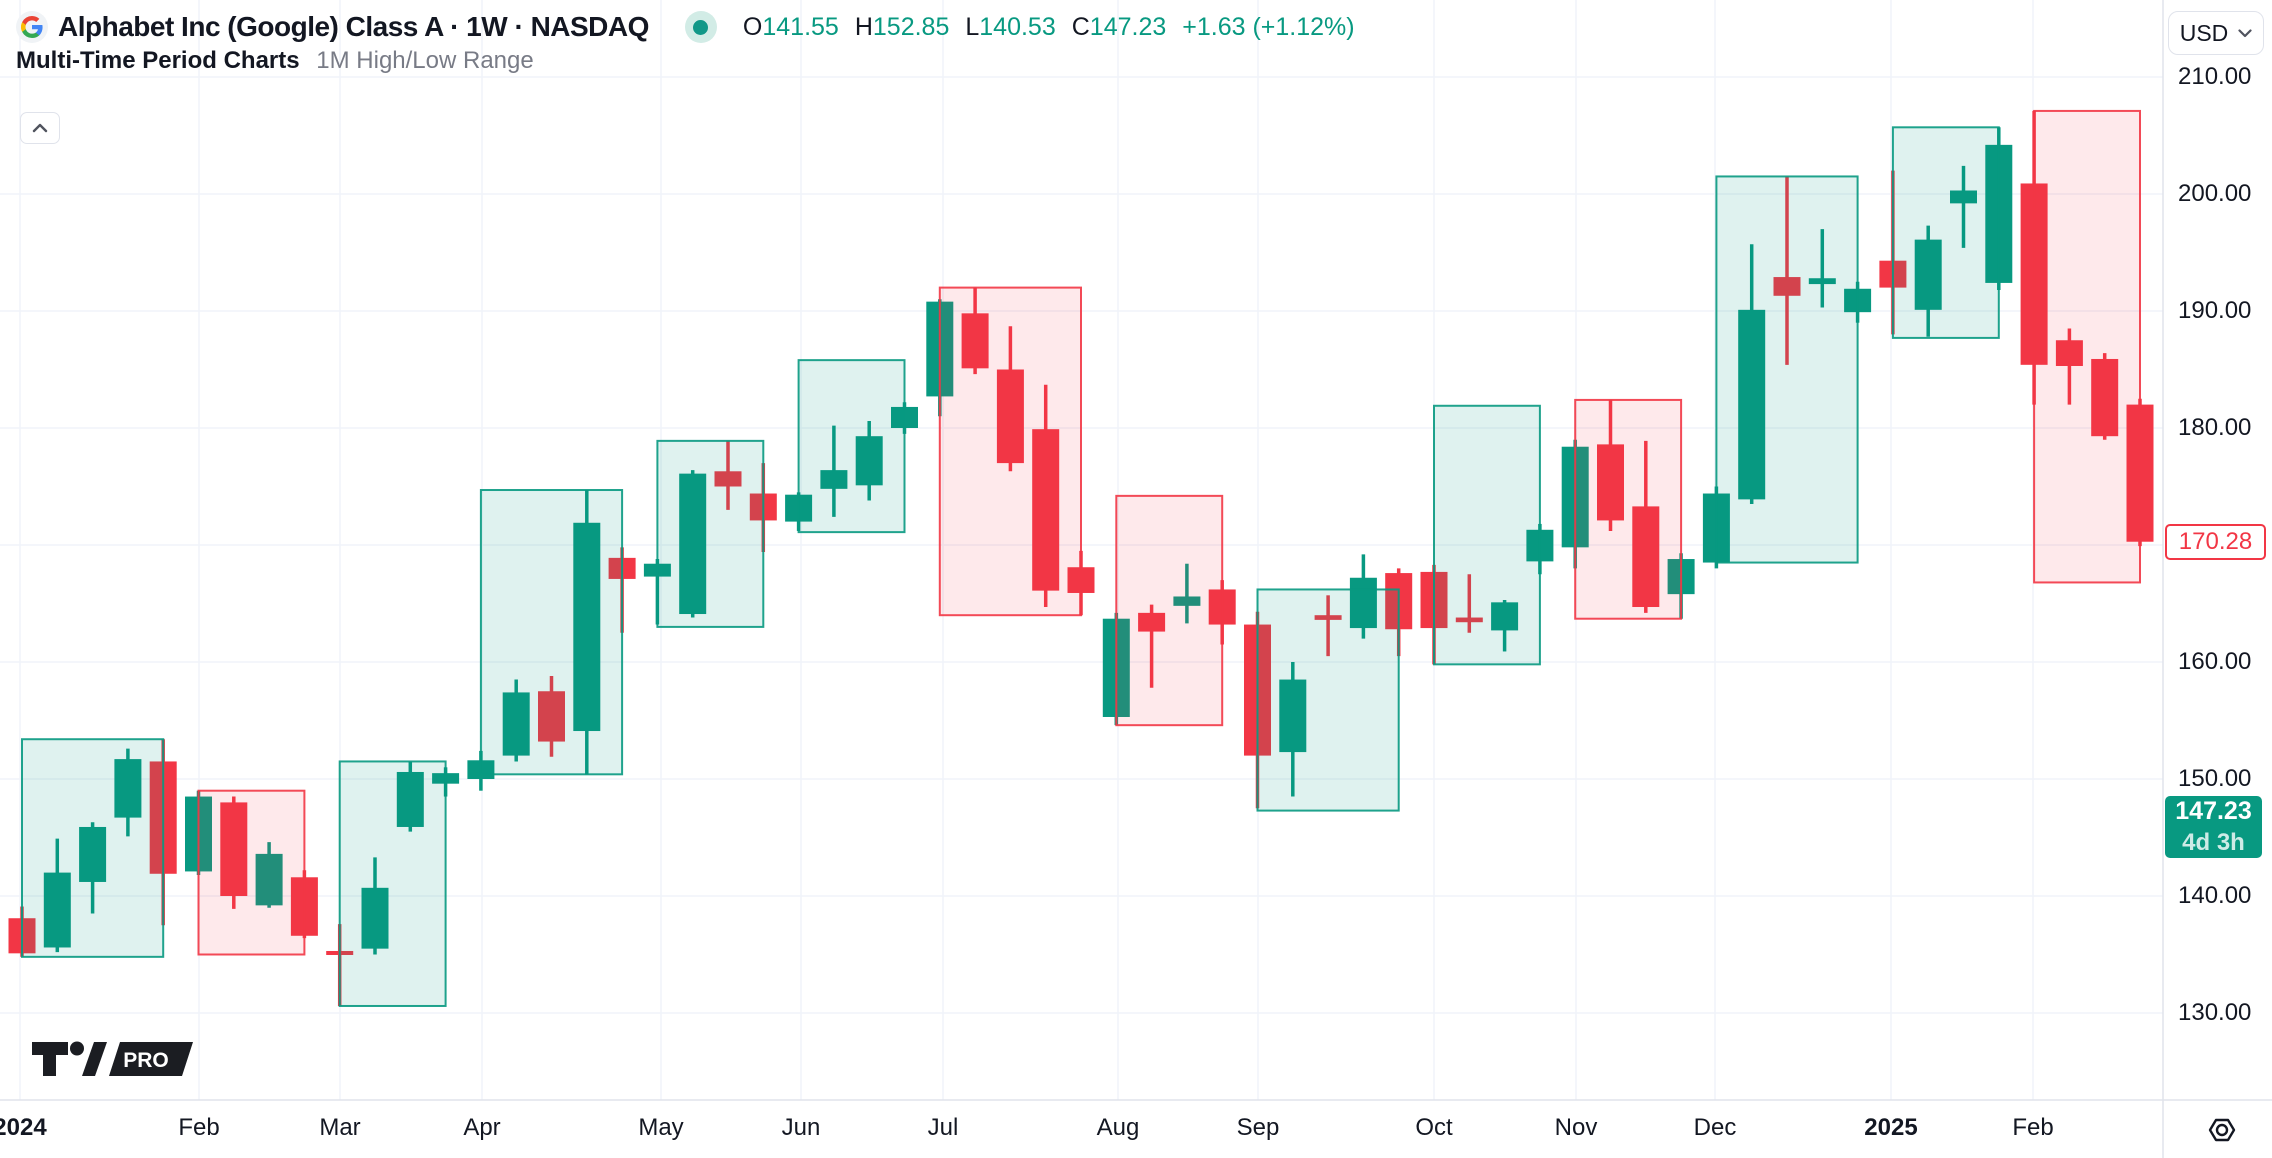 This screenshot has height=1158, width=2272. I want to click on high-value: 152.85, so click(911, 26).